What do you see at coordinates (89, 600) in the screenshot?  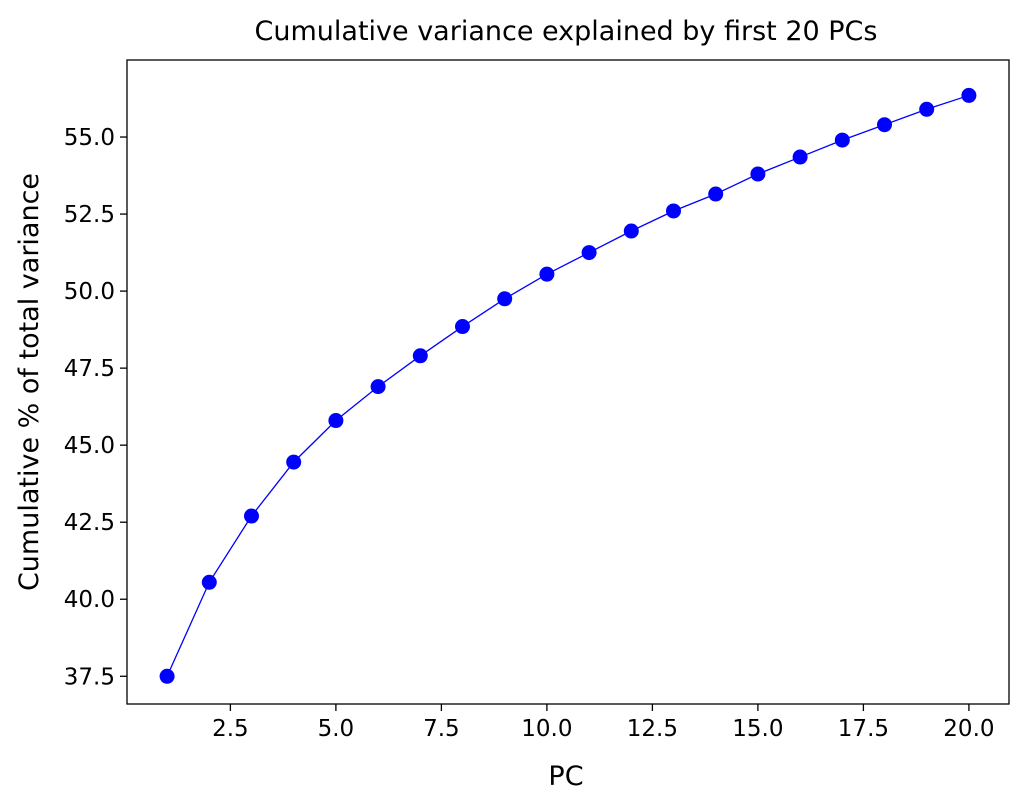 I see `y-tick-label: 40.0` at bounding box center [89, 600].